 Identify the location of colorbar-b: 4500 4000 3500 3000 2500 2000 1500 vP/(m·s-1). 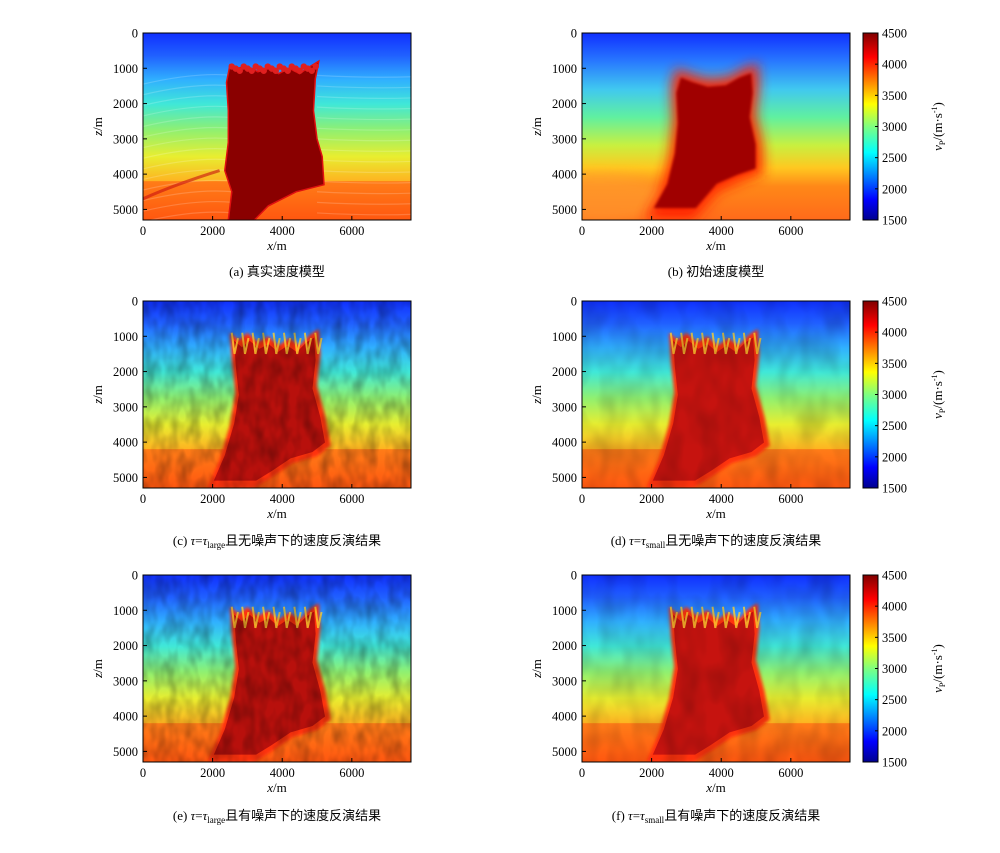
(904, 127).